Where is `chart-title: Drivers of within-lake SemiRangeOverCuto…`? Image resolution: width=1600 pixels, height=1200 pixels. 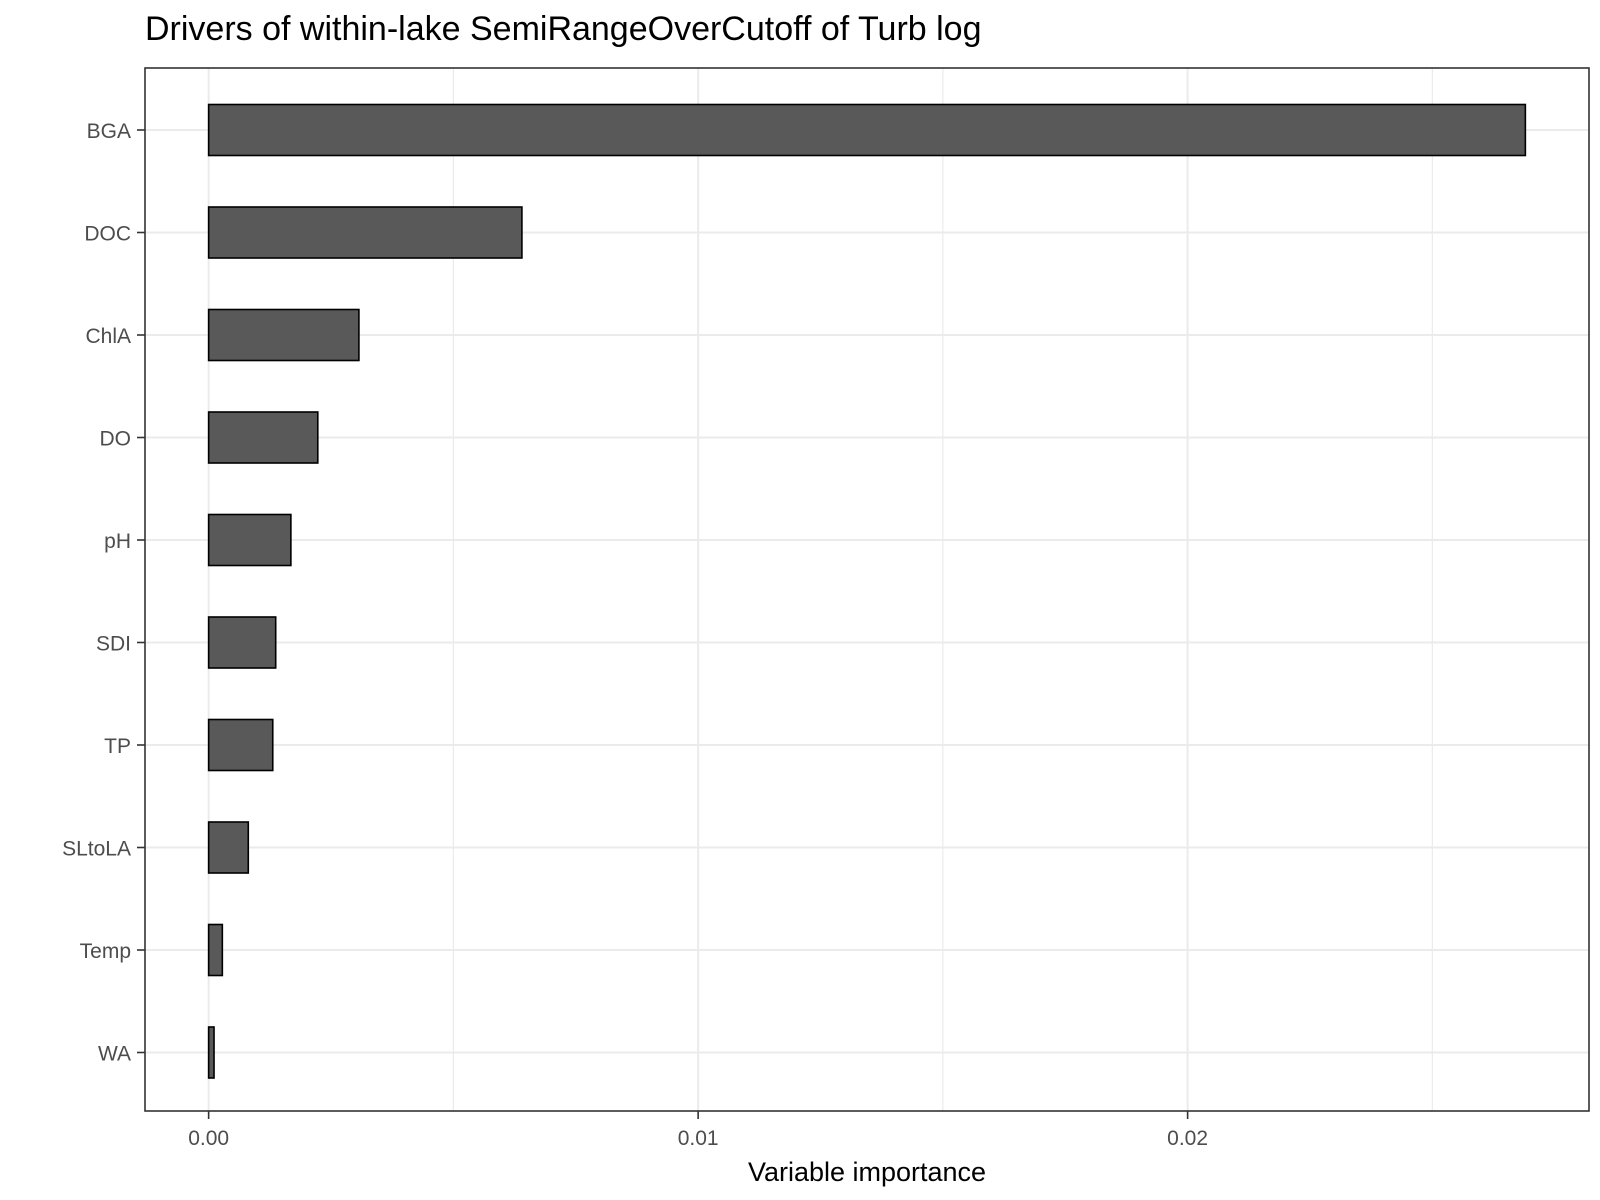 chart-title: Drivers of within-lake SemiRangeOverCuto… is located at coordinates (563, 29).